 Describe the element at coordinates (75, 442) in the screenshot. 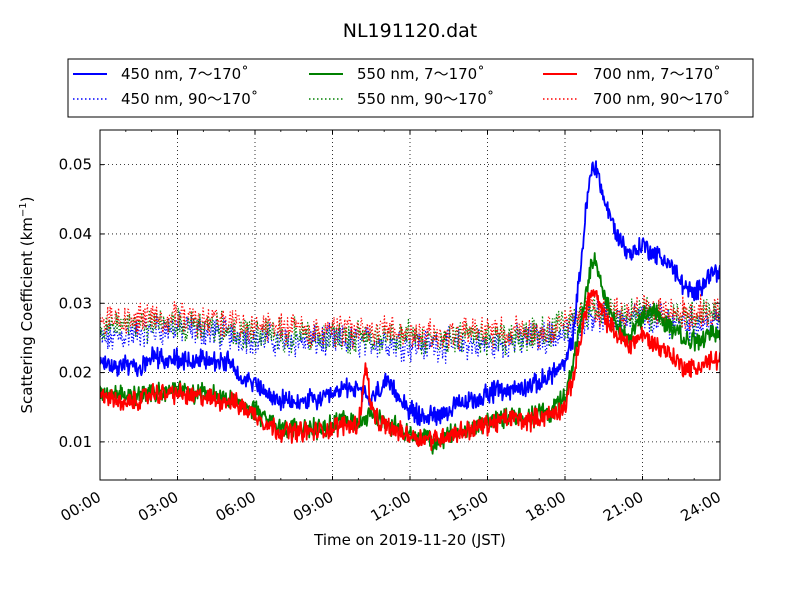

I see `y-tick-label: 0.01` at that location.